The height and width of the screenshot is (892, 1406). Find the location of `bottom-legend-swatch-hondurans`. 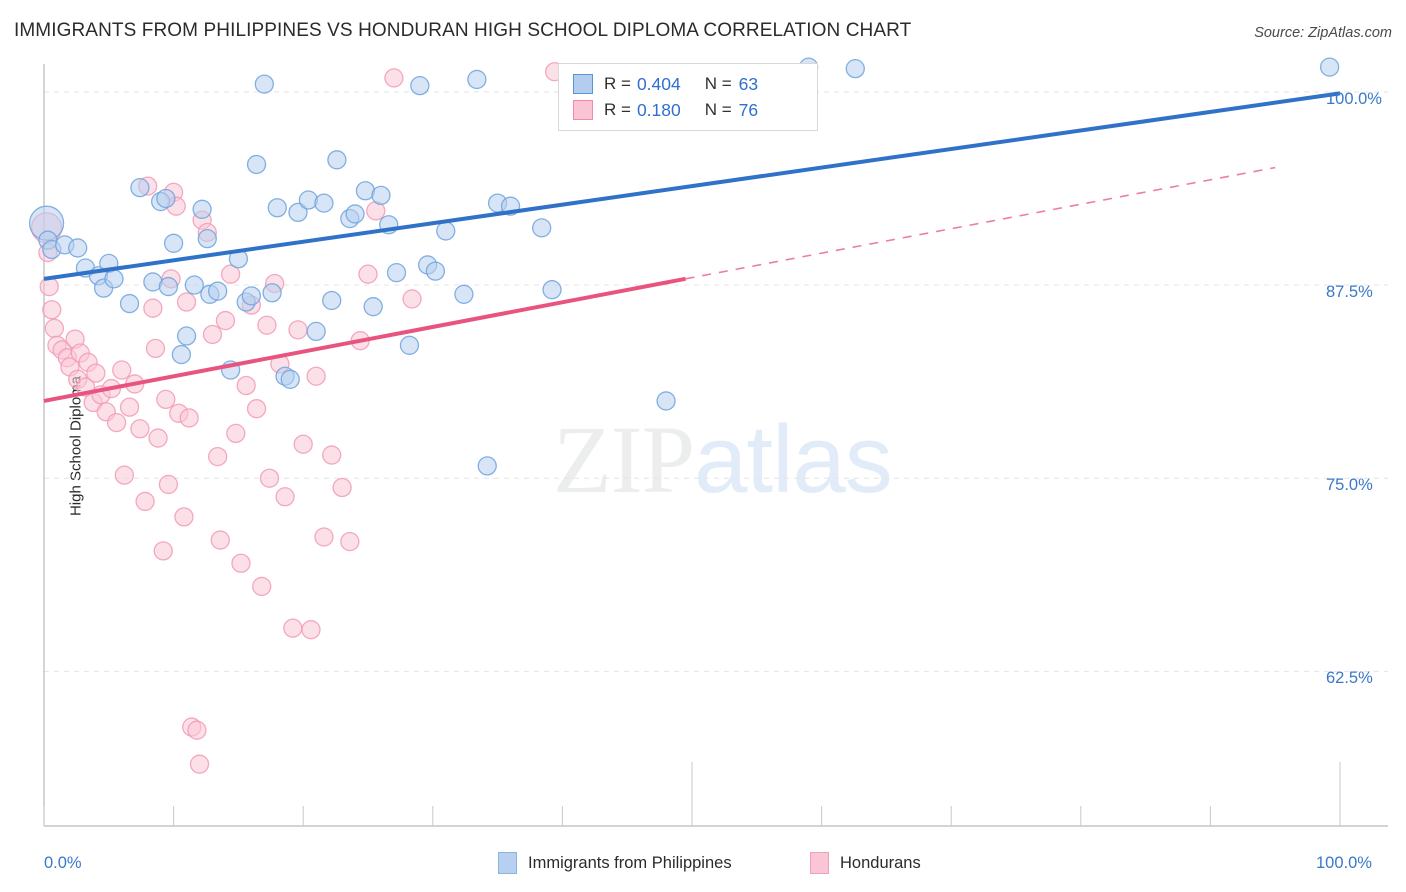

bottom-legend-swatch-hondurans is located at coordinates (819, 863).